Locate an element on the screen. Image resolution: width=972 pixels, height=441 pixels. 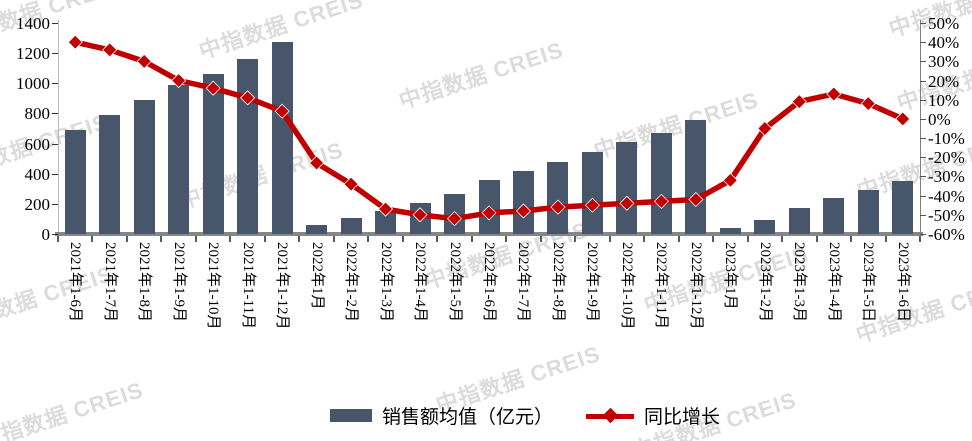
bar-2022年1-11月 is located at coordinates (661, 183).